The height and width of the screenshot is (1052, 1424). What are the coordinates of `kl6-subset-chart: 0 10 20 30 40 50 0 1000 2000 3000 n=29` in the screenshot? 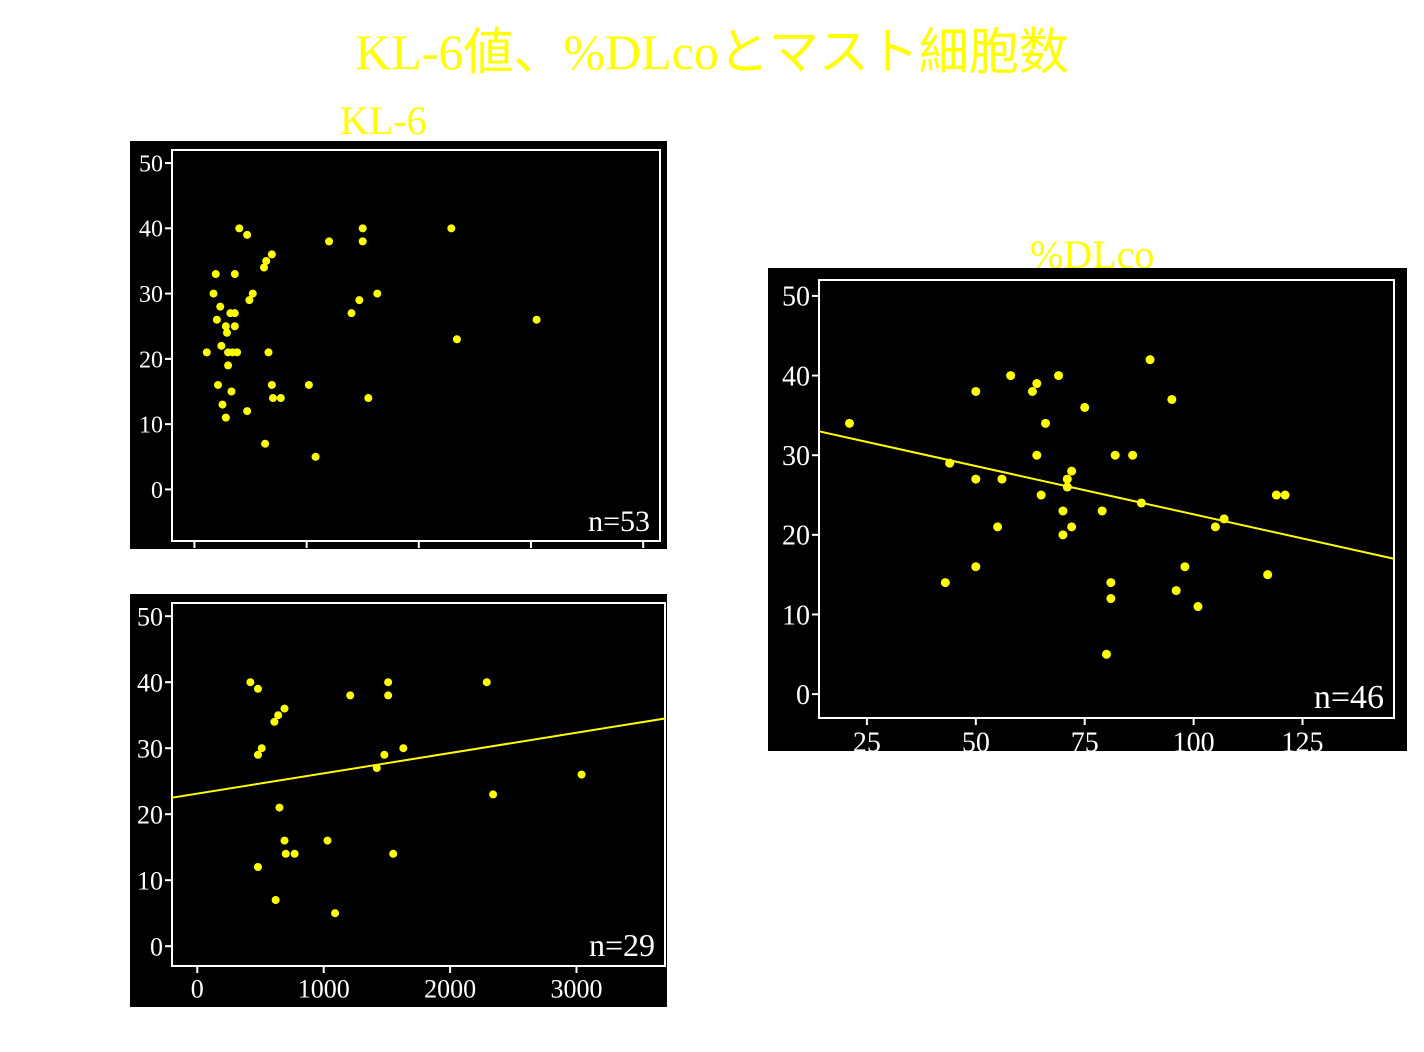 It's located at (398, 800).